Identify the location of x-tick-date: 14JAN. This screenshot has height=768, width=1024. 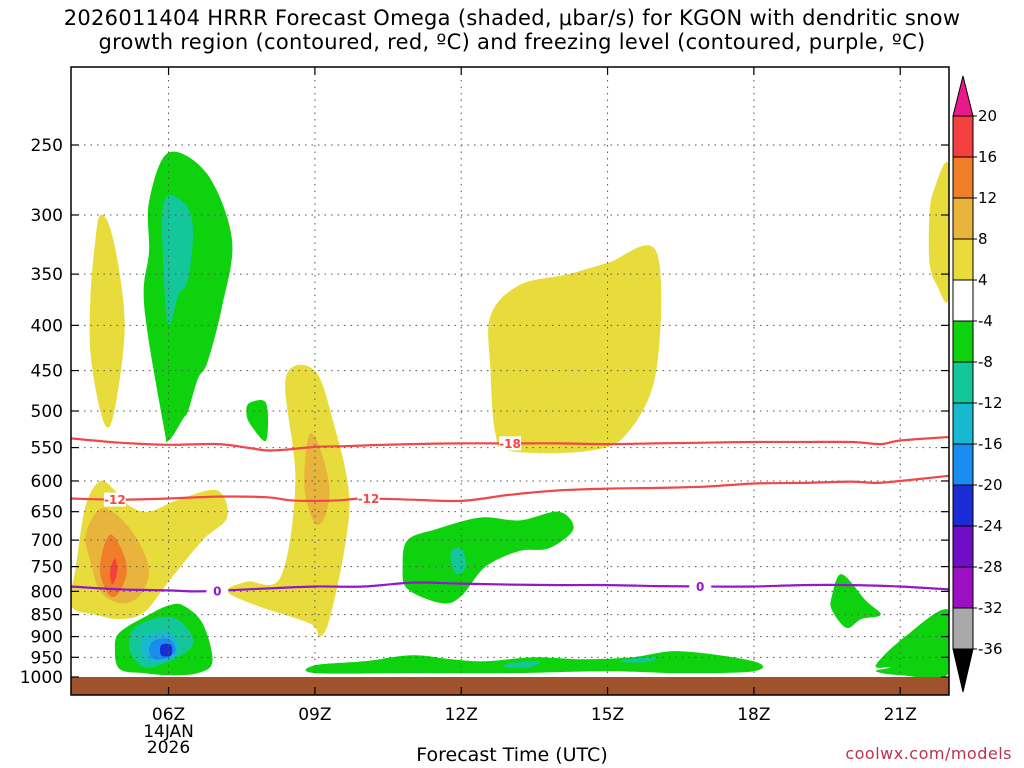
(168, 732).